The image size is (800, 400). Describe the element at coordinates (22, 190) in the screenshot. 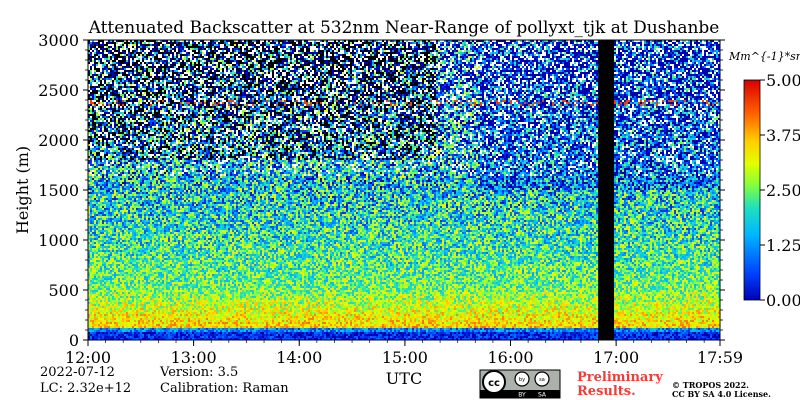

I see `y-axis-label: Height (m)` at that location.